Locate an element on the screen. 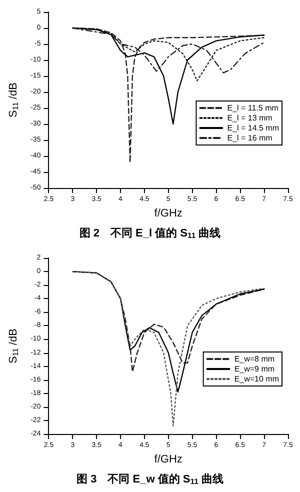 This screenshot has width=300, height=492. legend-label: E_w=10 mm is located at coordinates (257, 379).